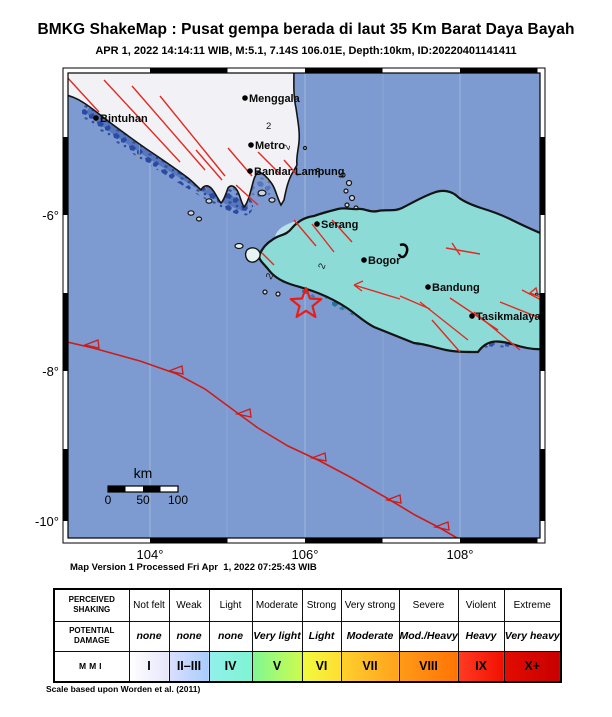 This screenshot has height=717, width=612. What do you see at coordinates (481, 666) in the screenshot?
I see `legend-mmi-cell: IX` at bounding box center [481, 666].